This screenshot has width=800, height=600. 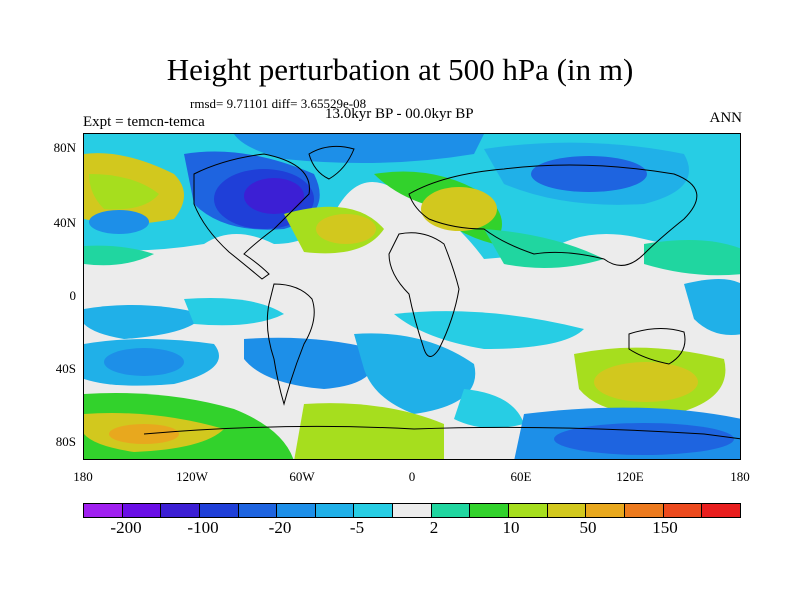 I want to click on colorbar-label: -5, so click(x=357, y=527).